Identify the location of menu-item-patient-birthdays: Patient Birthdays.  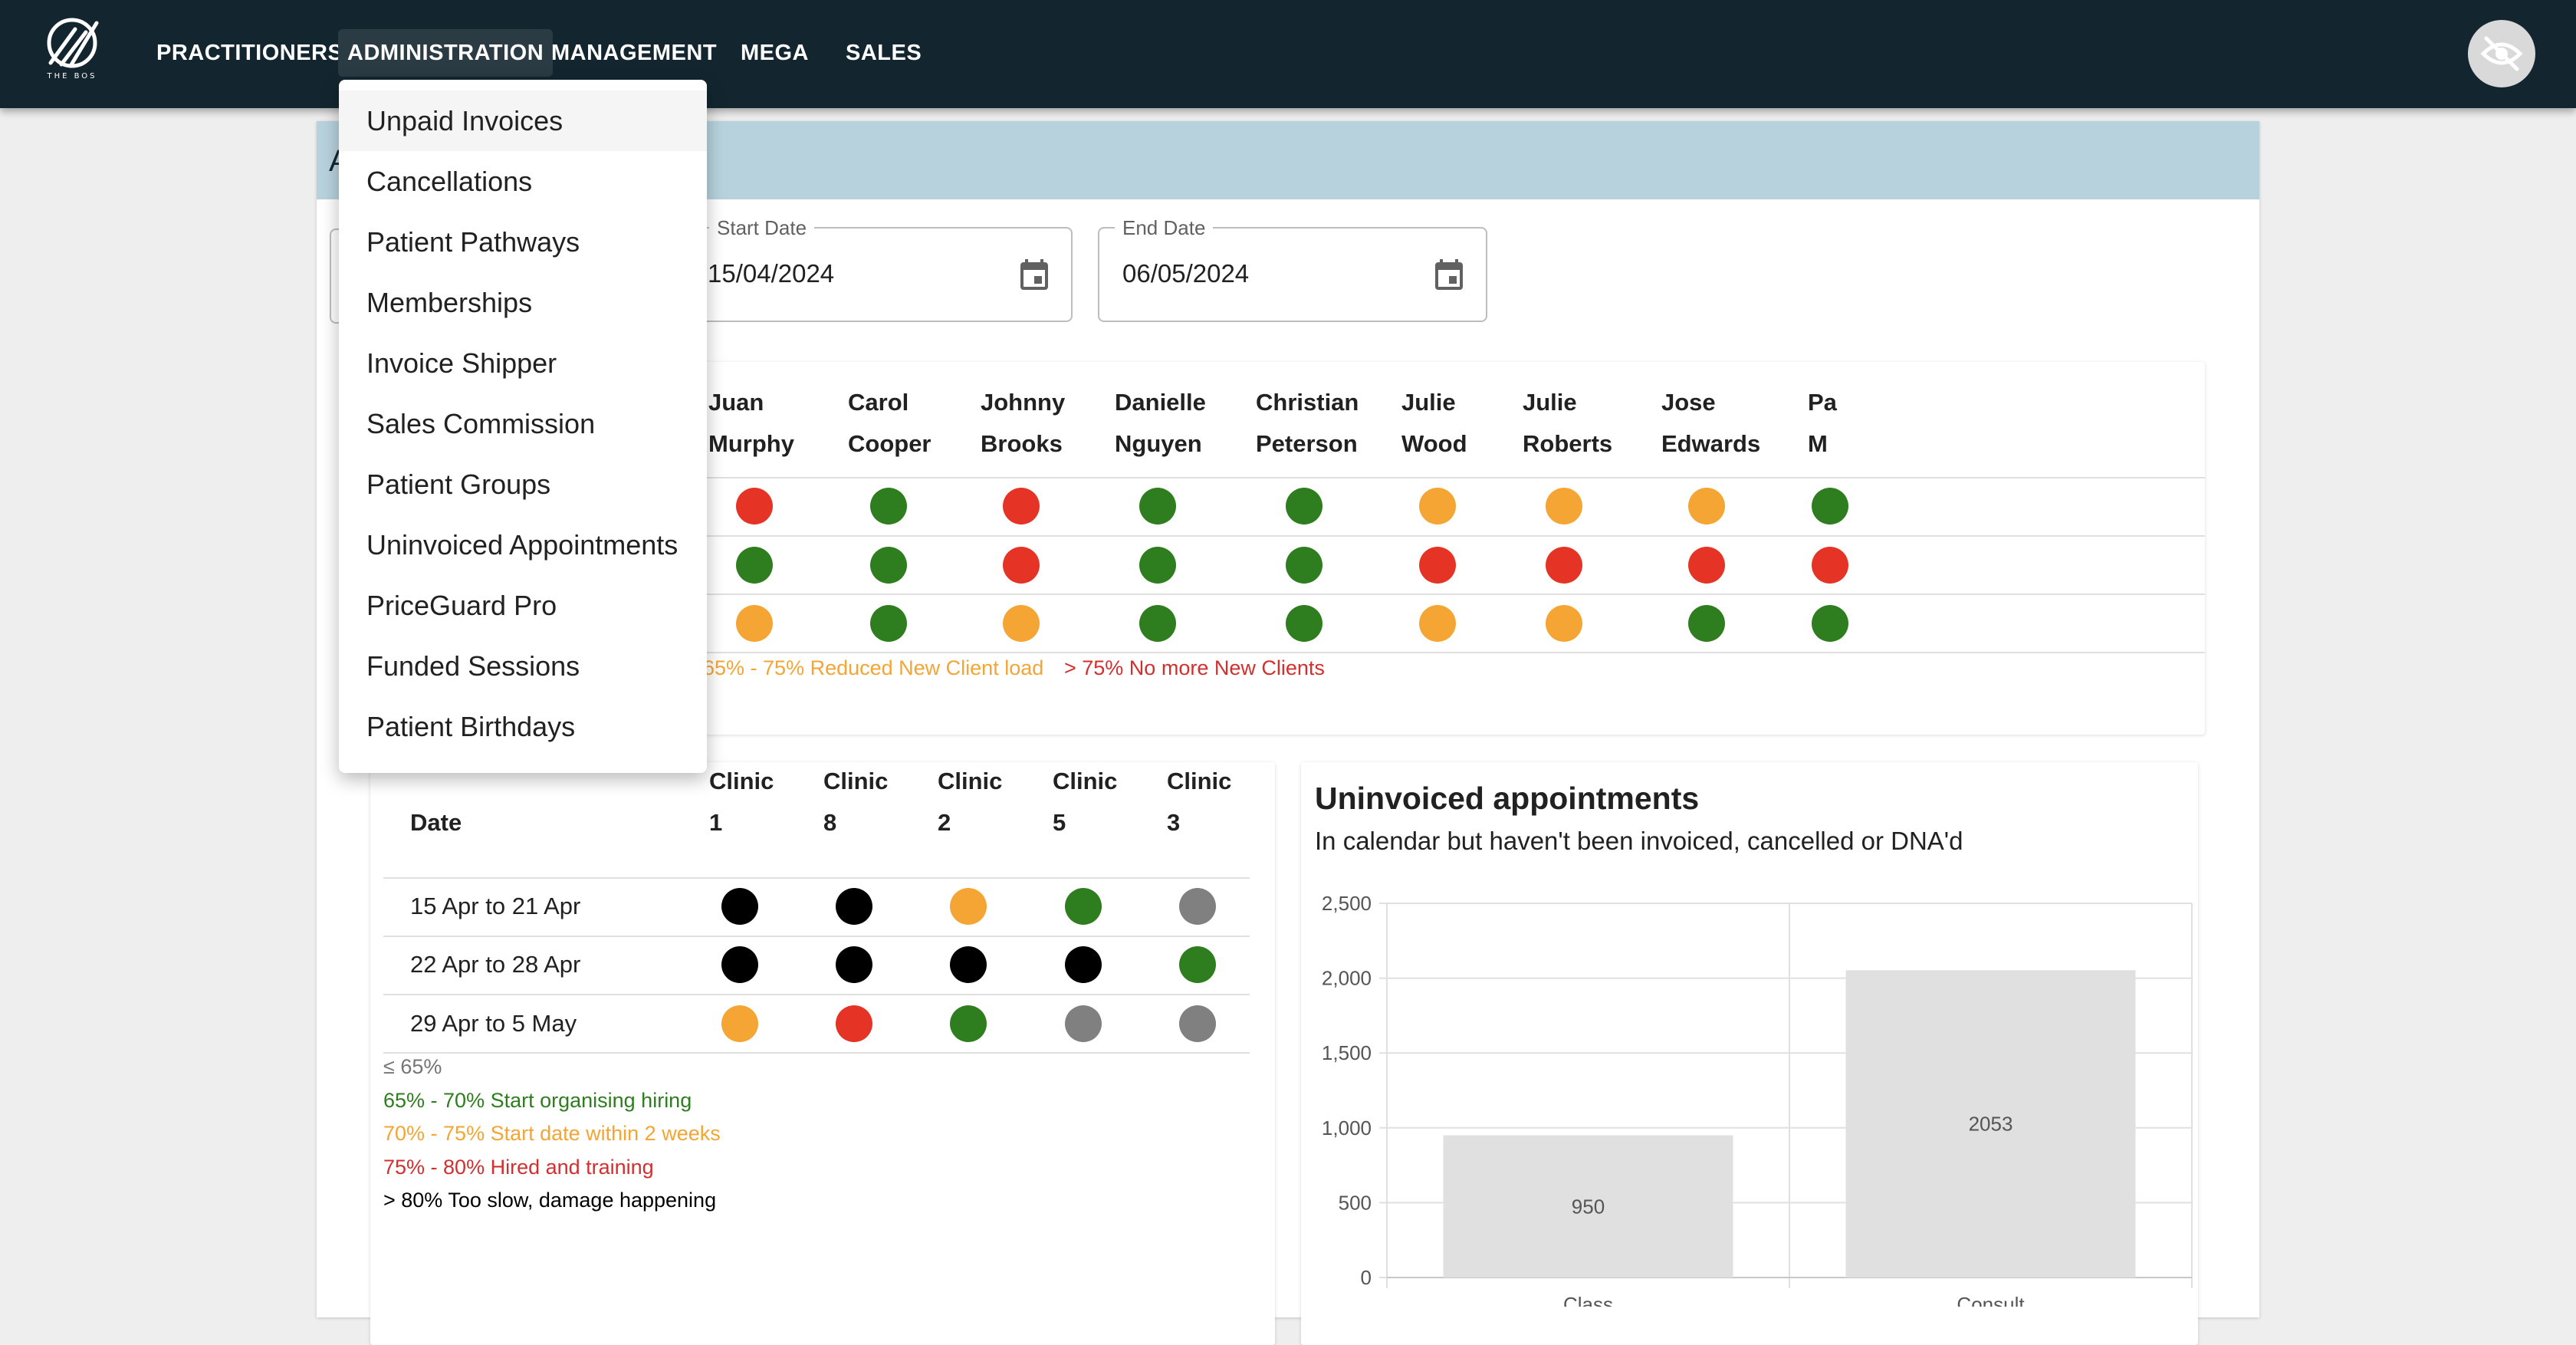
(471, 726).